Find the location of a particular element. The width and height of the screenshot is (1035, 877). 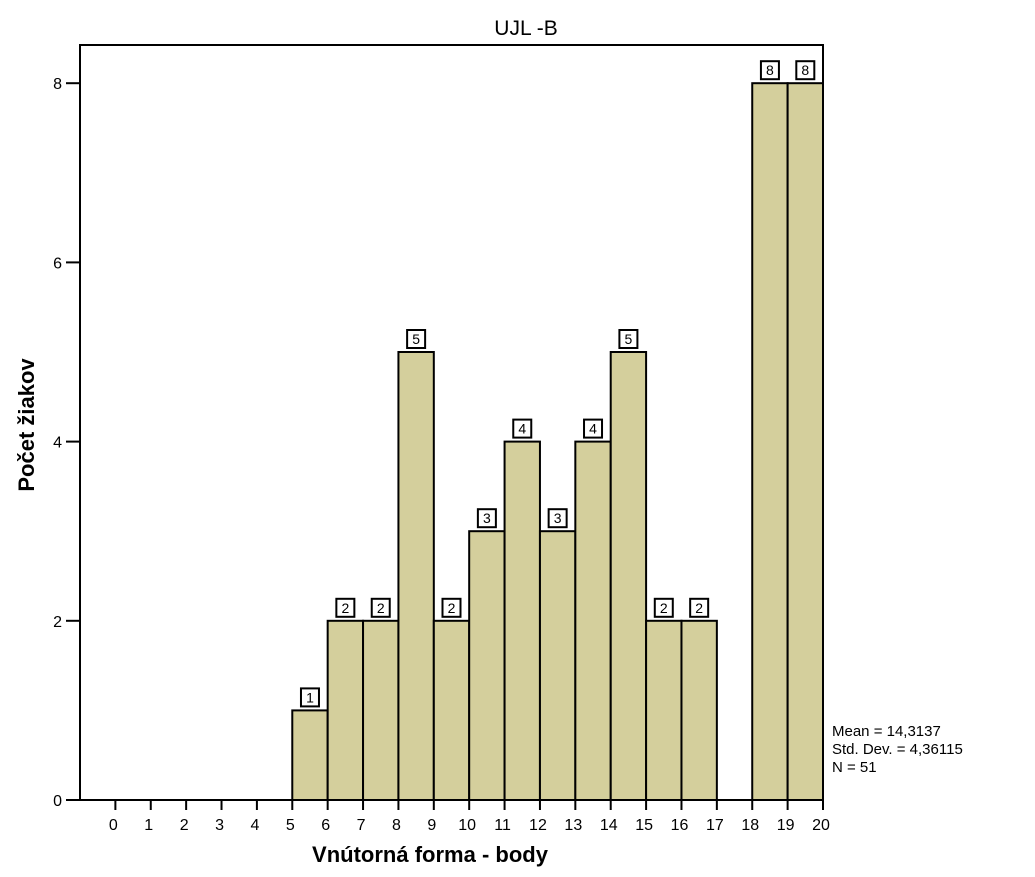

y-axis-label: Počet žiakov is located at coordinates (26, 425).